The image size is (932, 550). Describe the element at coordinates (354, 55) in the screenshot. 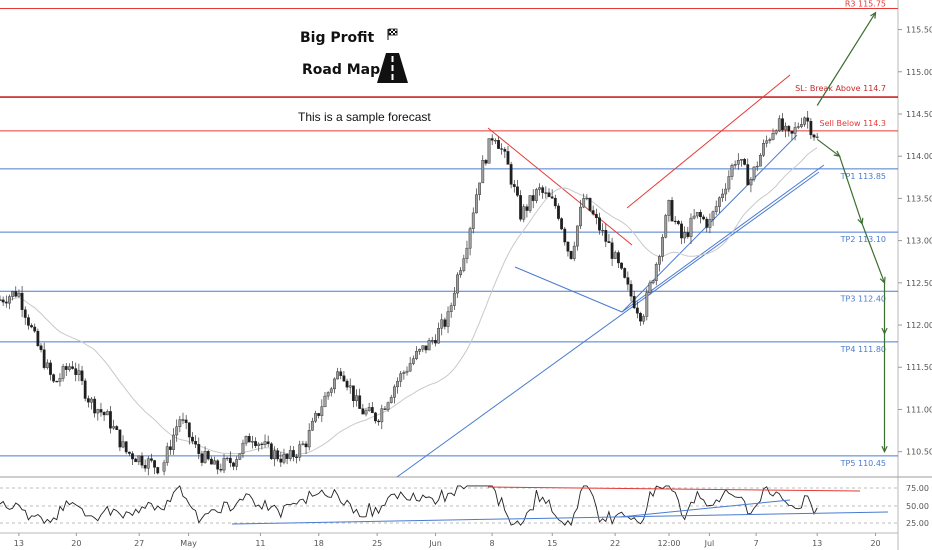

I see `branding: Big Profit Road Map` at that location.